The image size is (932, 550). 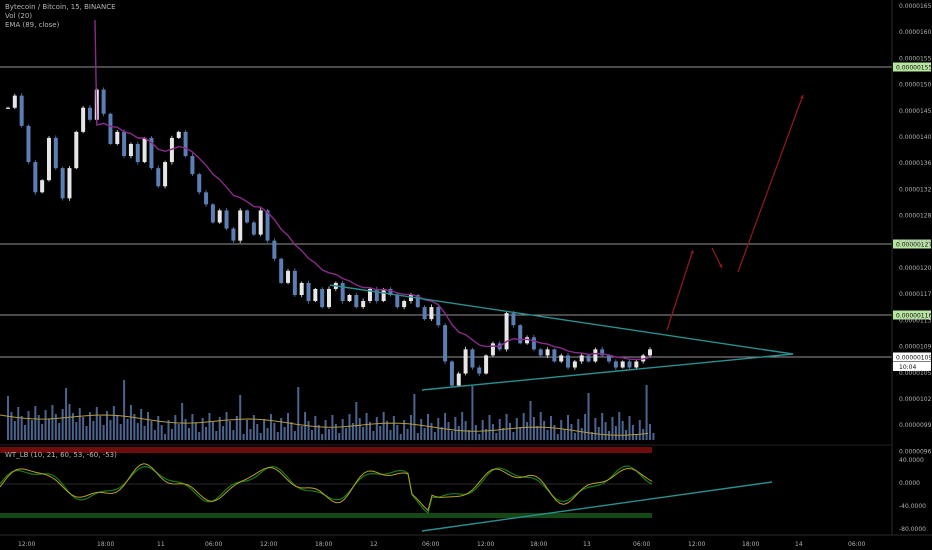 I want to click on volume-ma-line, so click(x=324, y=425).